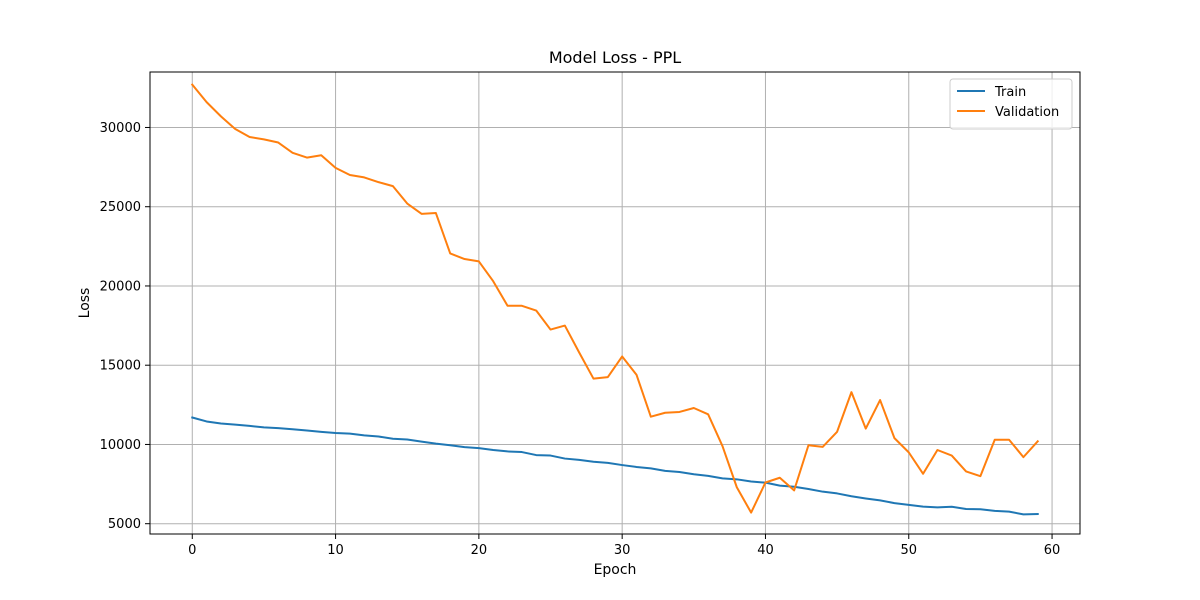 This screenshot has height=600, width=1200. What do you see at coordinates (765, 550) in the screenshot?
I see `x-tick-label: 40` at bounding box center [765, 550].